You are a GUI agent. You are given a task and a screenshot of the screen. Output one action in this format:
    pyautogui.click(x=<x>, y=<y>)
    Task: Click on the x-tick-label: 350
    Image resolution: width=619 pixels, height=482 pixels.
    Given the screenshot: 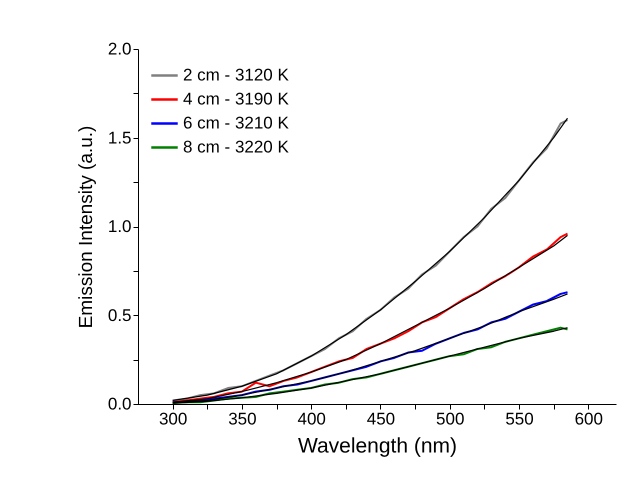 What is the action you would take?
    pyautogui.click(x=242, y=419)
    